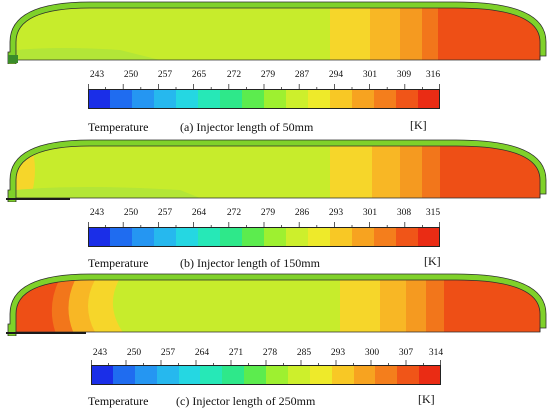 The height and width of the screenshot is (416, 550). Describe the element at coordinates (118, 401) in the screenshot. I see `legend-title-c: Temperature` at that location.